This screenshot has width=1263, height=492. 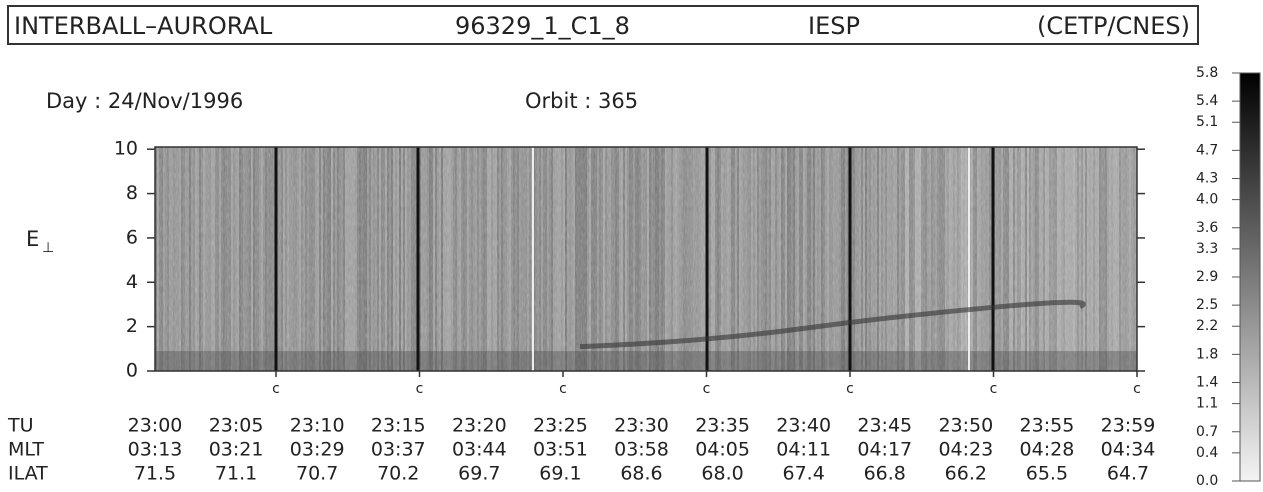 I want to click on row-label: 23:30, so click(x=641, y=426).